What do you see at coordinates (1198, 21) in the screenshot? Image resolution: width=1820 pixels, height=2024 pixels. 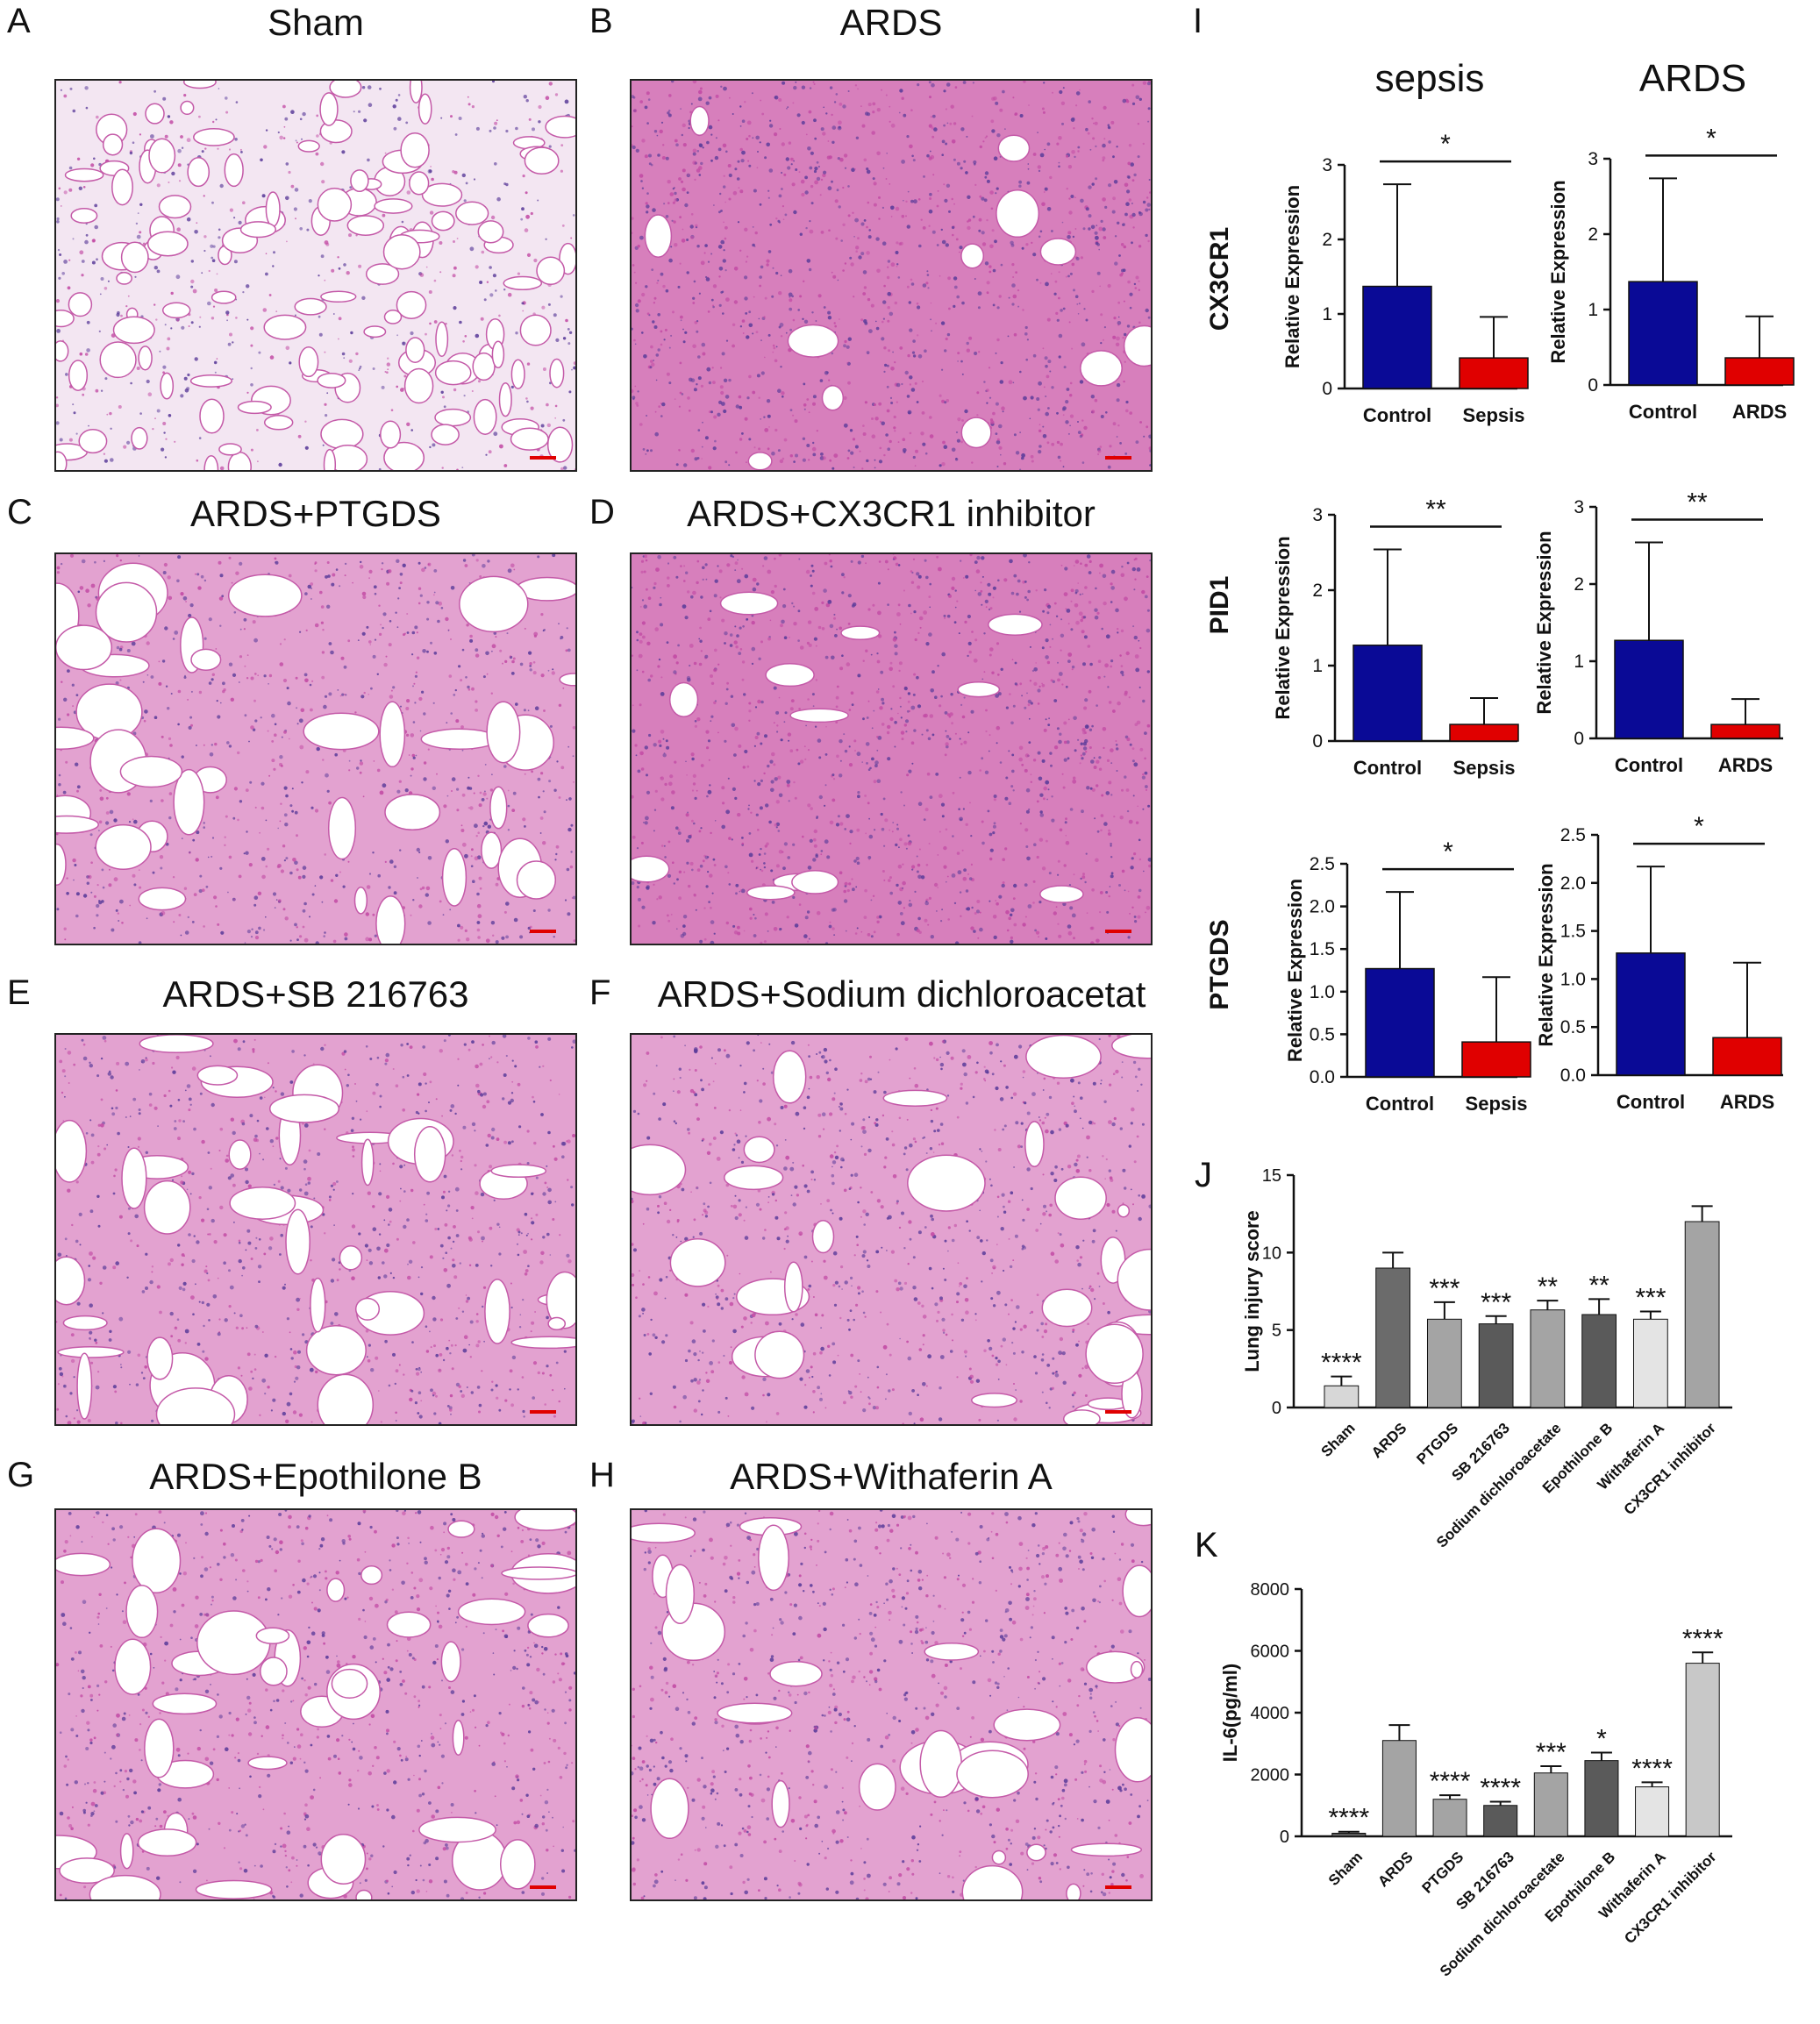 I see `panel-letter-i: I` at bounding box center [1198, 21].